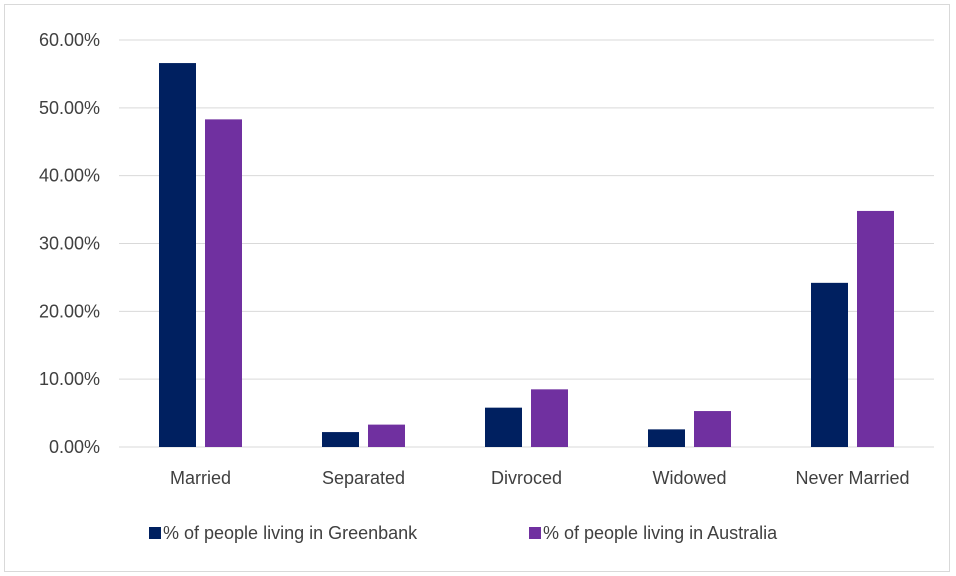 This screenshot has width=956, height=576. Describe the element at coordinates (223, 283) in the screenshot. I see `bar-australia-married` at that location.